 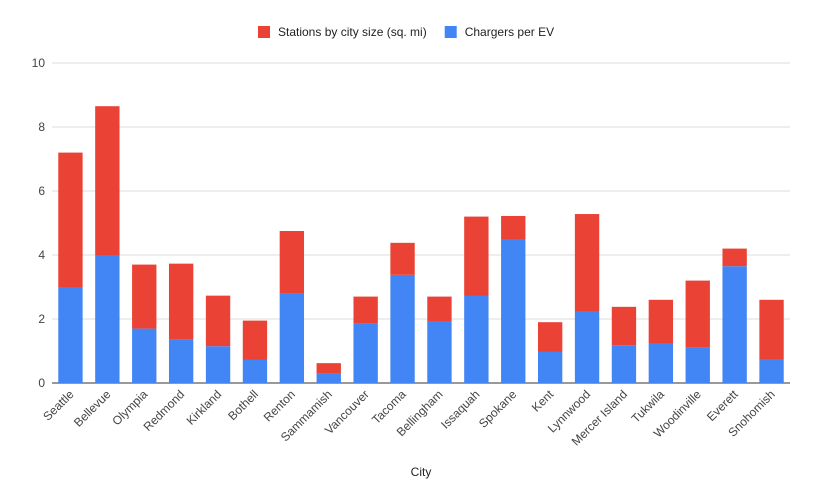 I want to click on x-tick-label: Redmond, so click(x=164, y=410).